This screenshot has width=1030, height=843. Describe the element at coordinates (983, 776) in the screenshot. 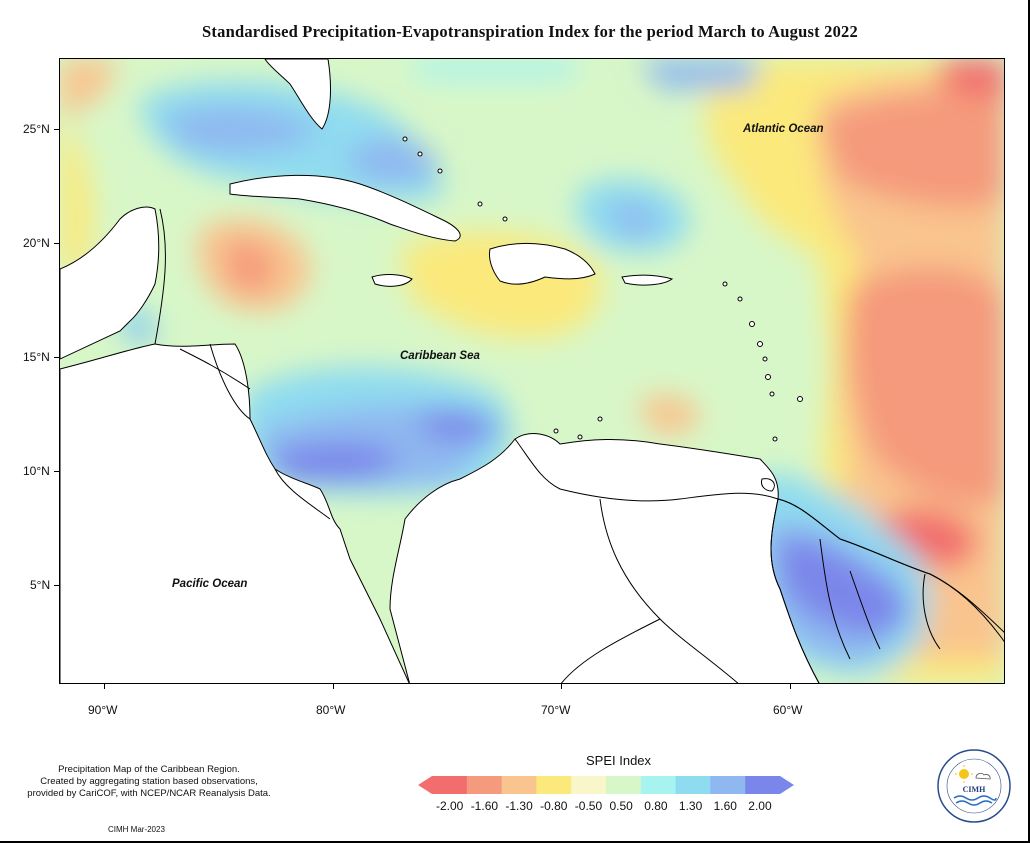

I see `cloud-icon` at that location.